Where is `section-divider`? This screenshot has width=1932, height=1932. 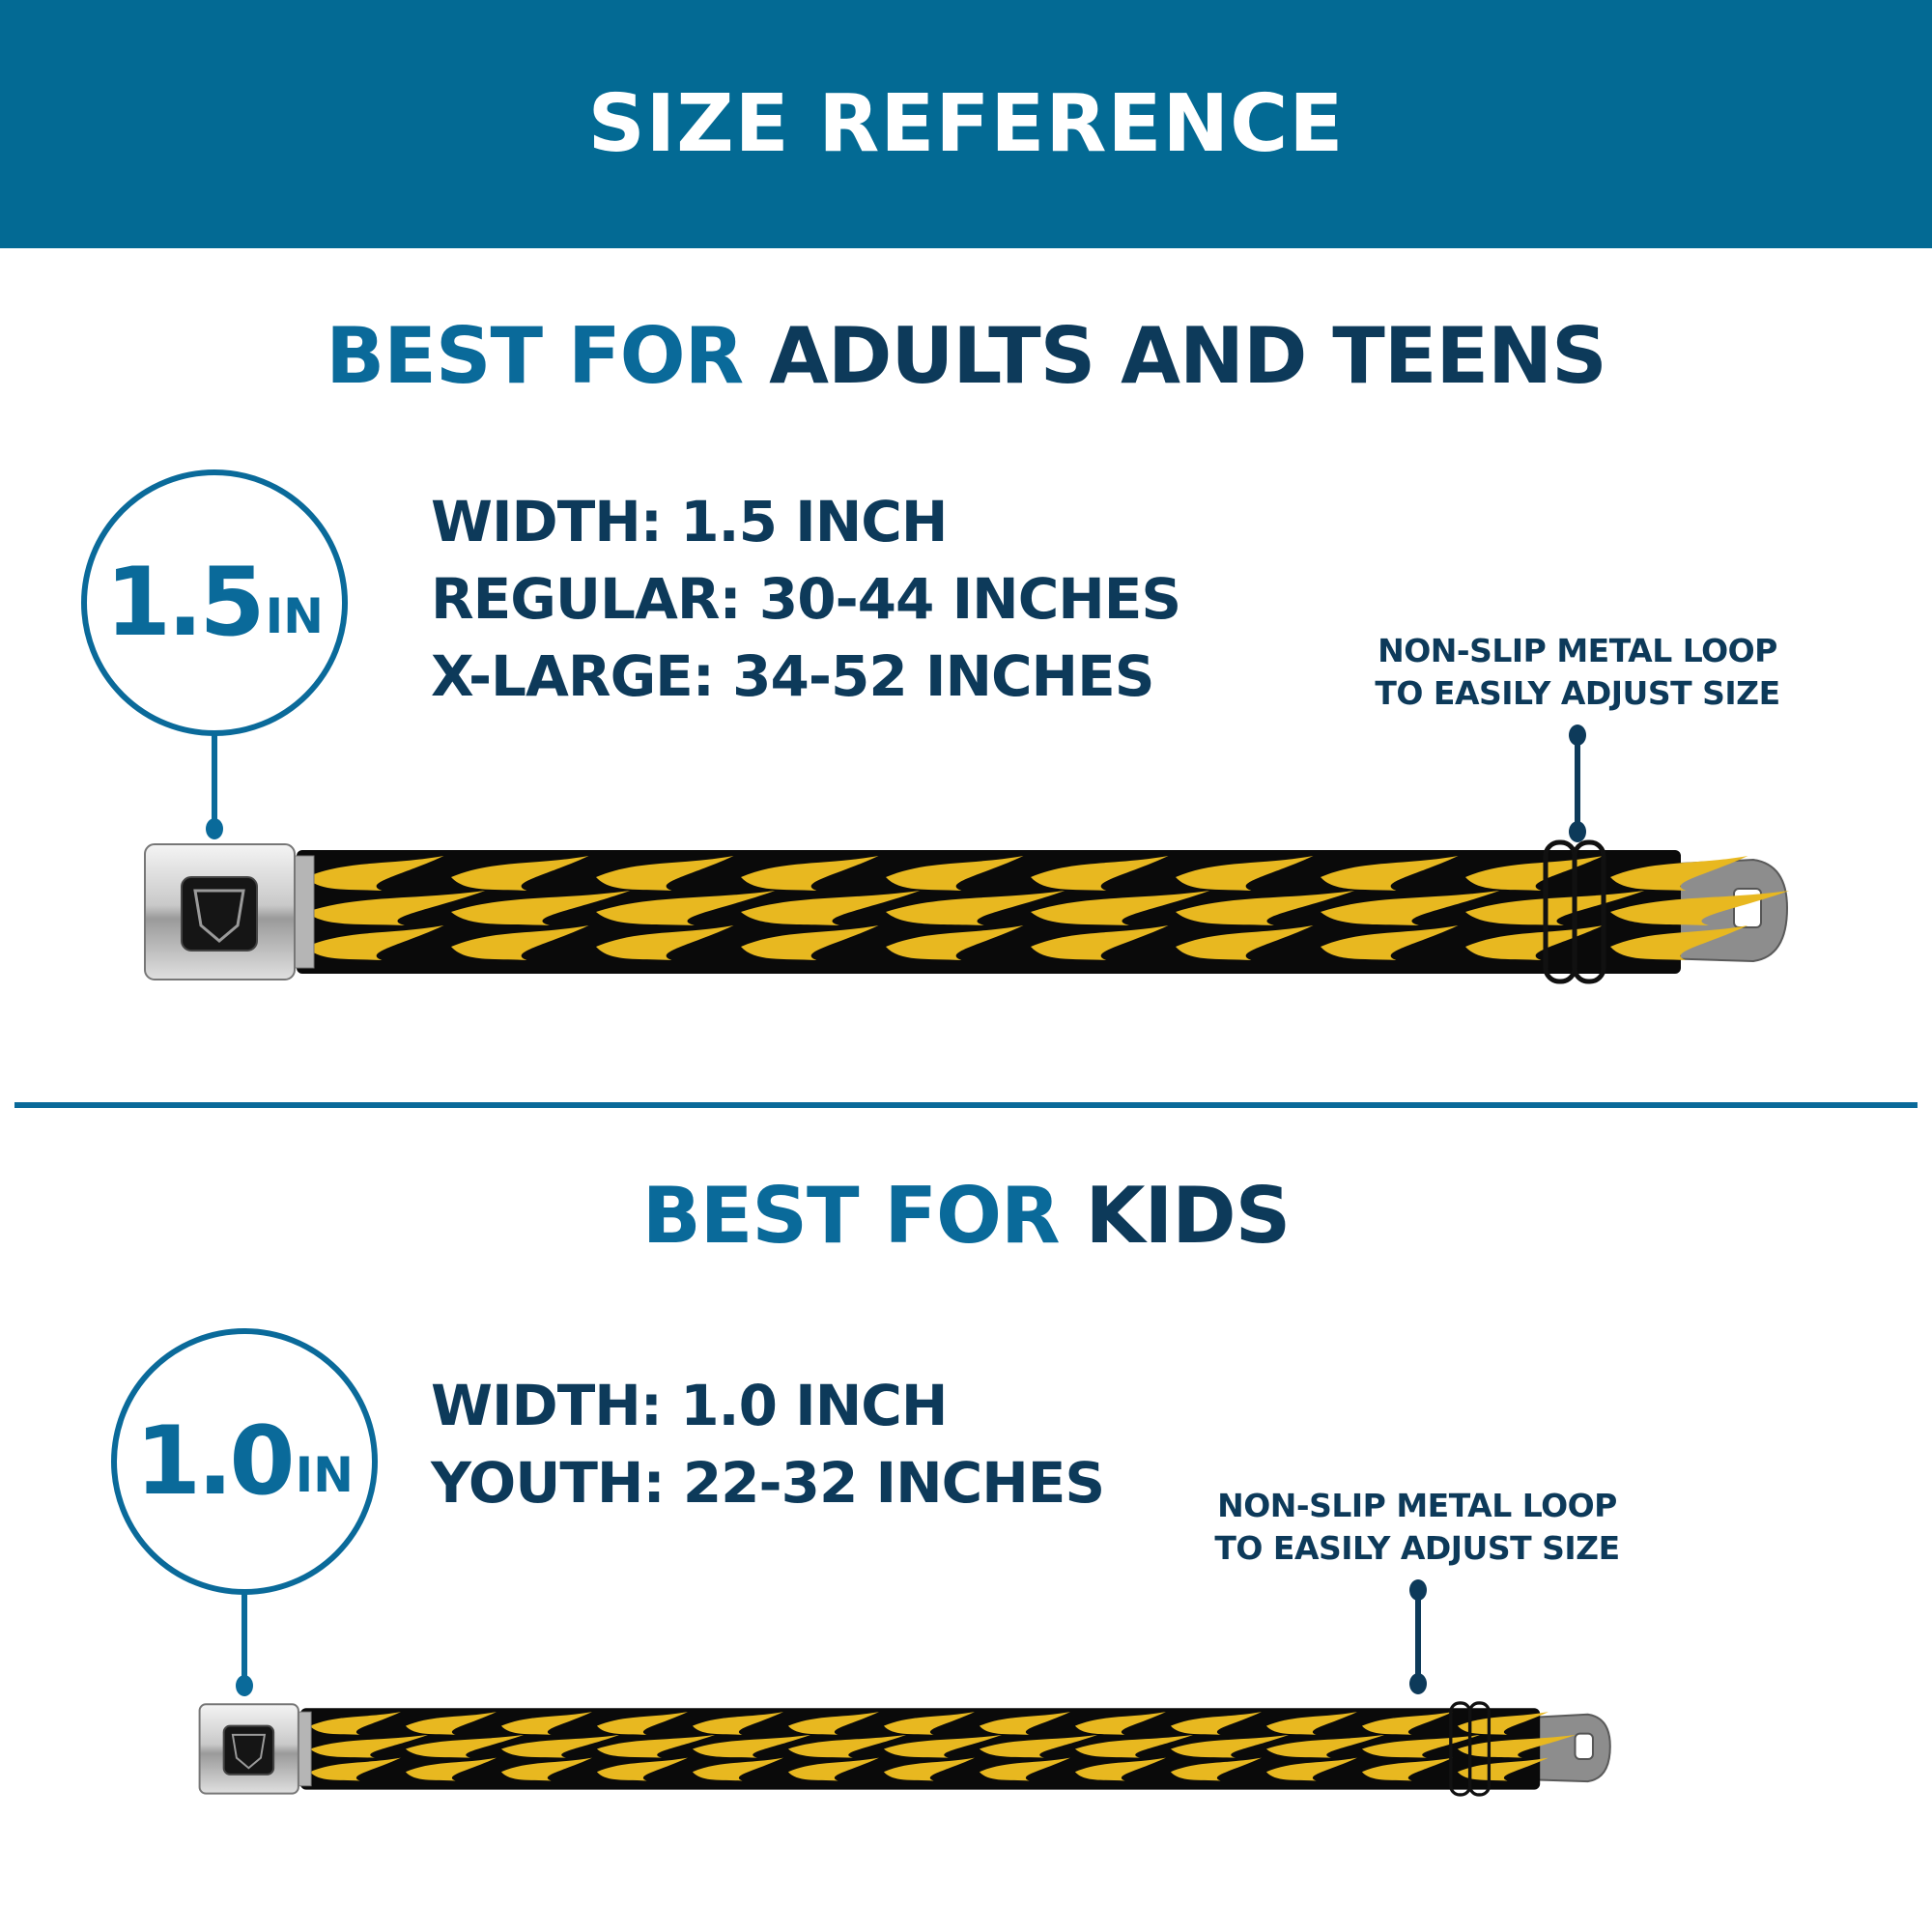 section-divider is located at coordinates (966, 1105).